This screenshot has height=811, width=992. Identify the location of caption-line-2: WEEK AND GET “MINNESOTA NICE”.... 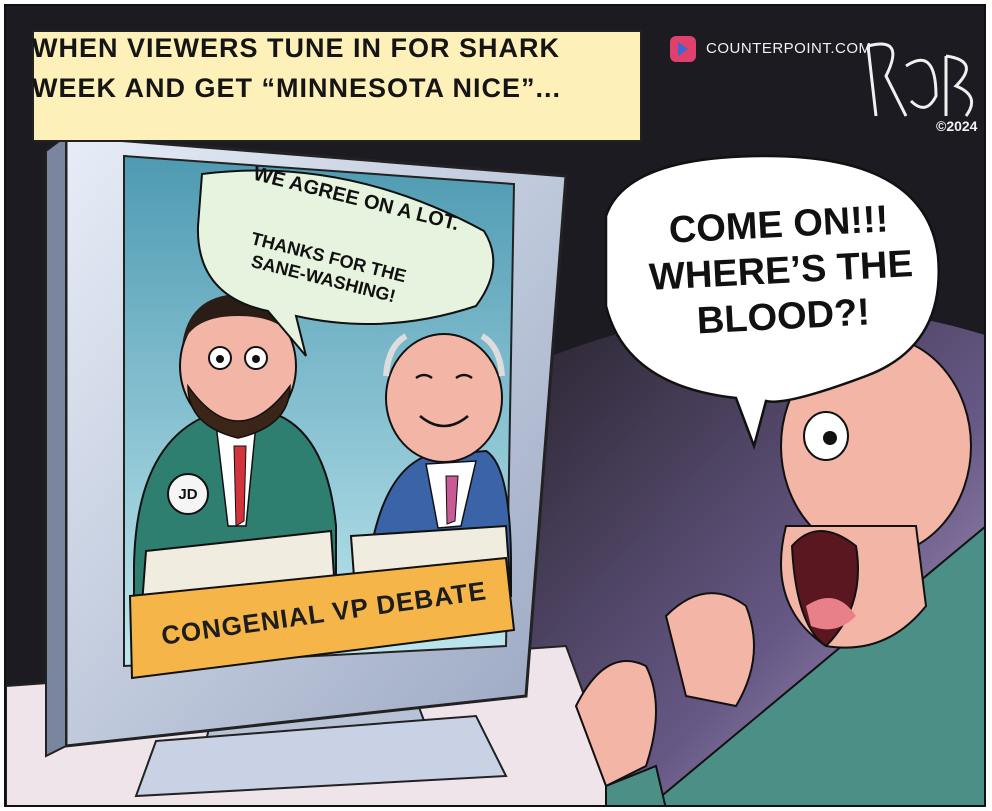
(297, 88).